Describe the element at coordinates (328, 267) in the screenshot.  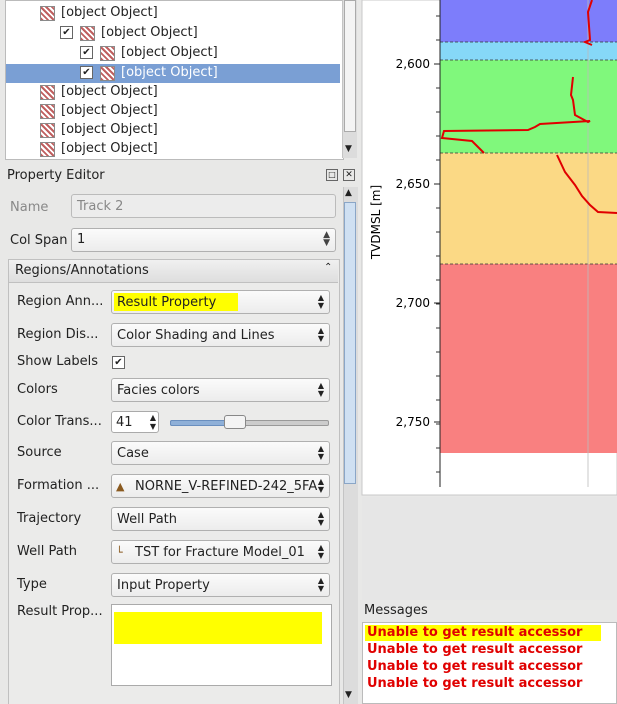
I see `collapse-icon: ⌃` at that location.